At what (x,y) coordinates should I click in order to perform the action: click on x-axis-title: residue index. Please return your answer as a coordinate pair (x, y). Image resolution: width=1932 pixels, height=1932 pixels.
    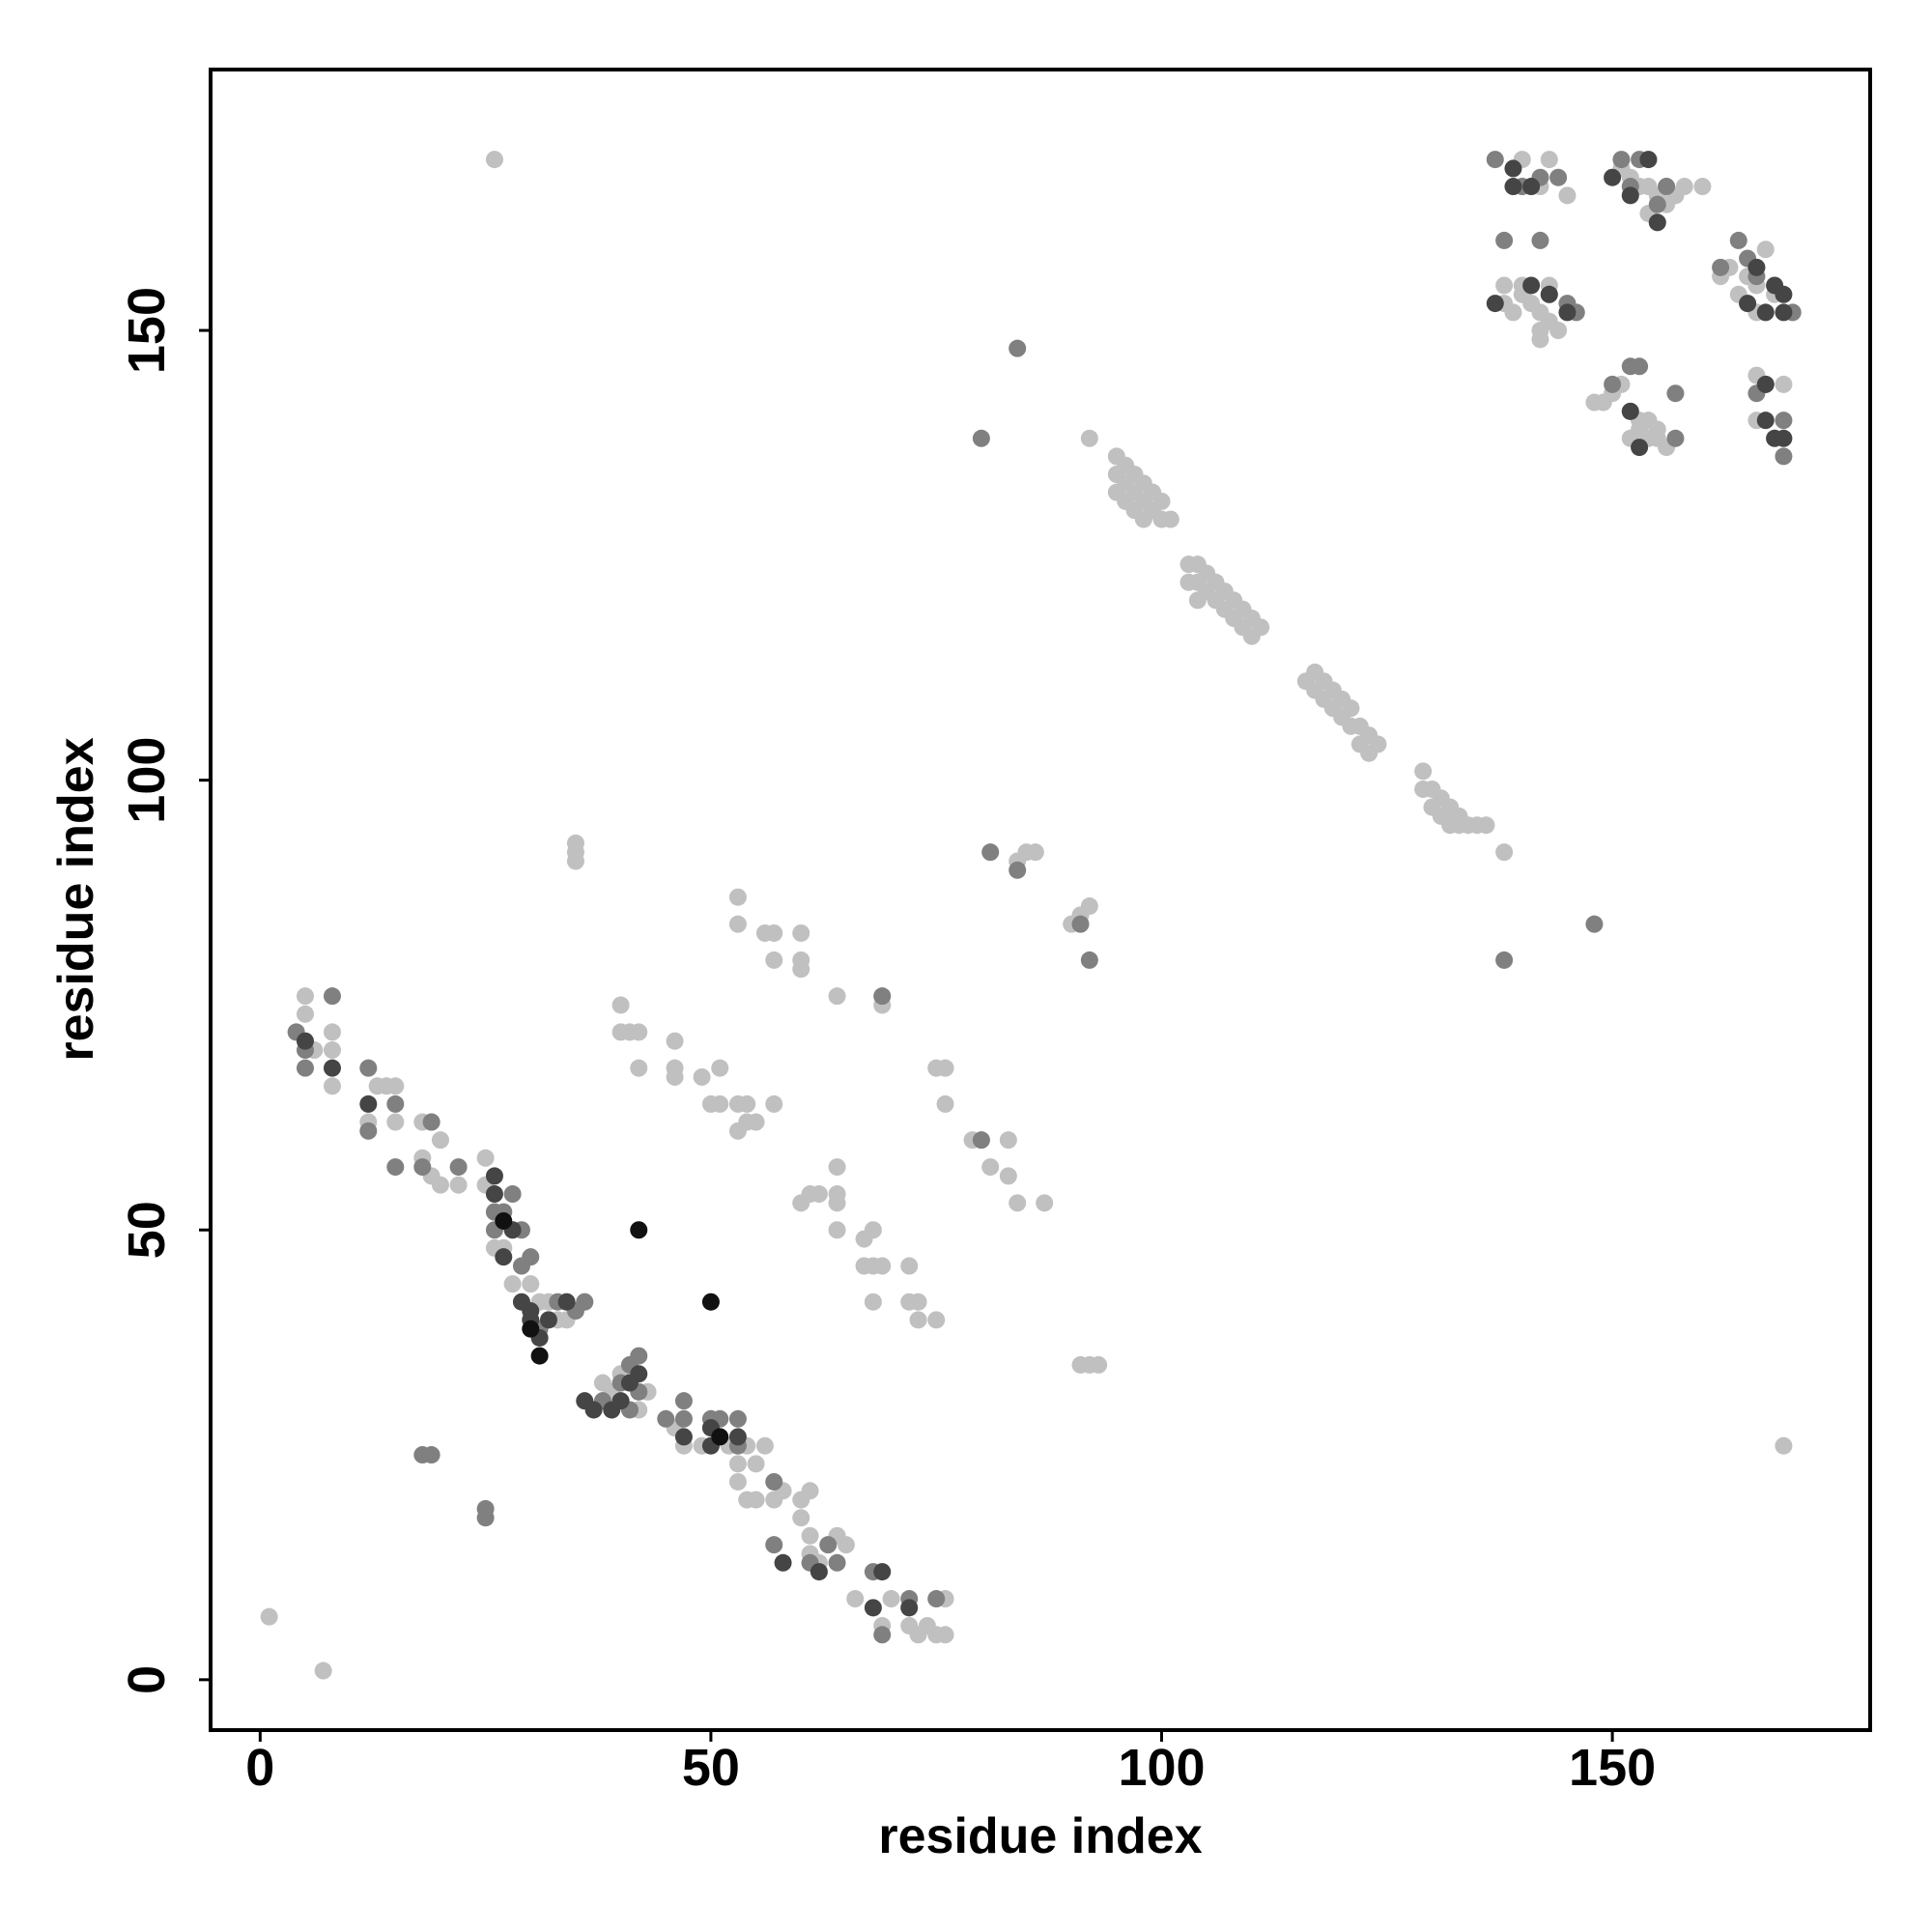
    Looking at the image, I should click on (1040, 1836).